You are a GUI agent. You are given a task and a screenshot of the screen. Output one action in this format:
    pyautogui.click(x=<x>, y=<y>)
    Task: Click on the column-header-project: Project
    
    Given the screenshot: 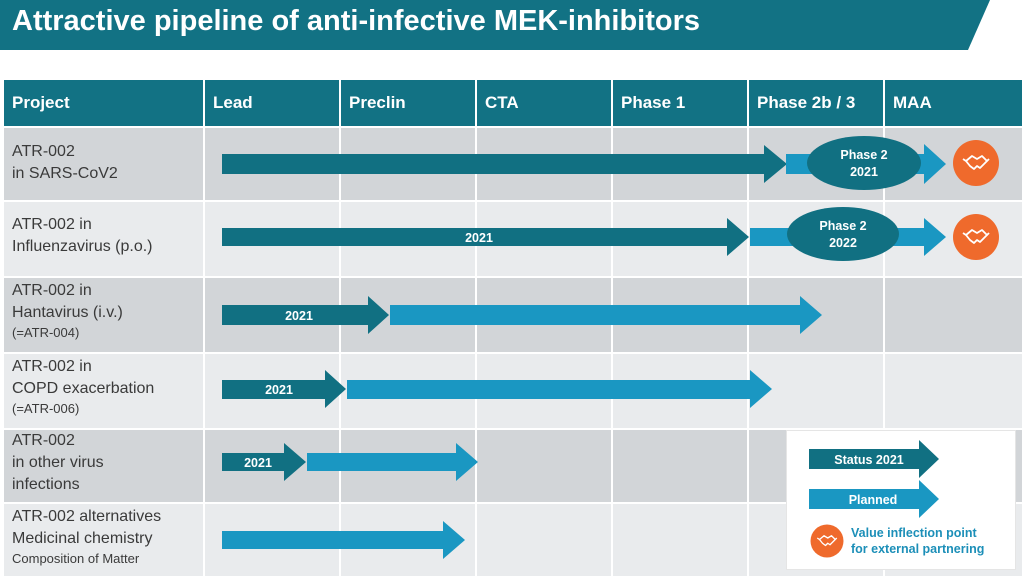 What is the action you would take?
    pyautogui.click(x=103, y=103)
    